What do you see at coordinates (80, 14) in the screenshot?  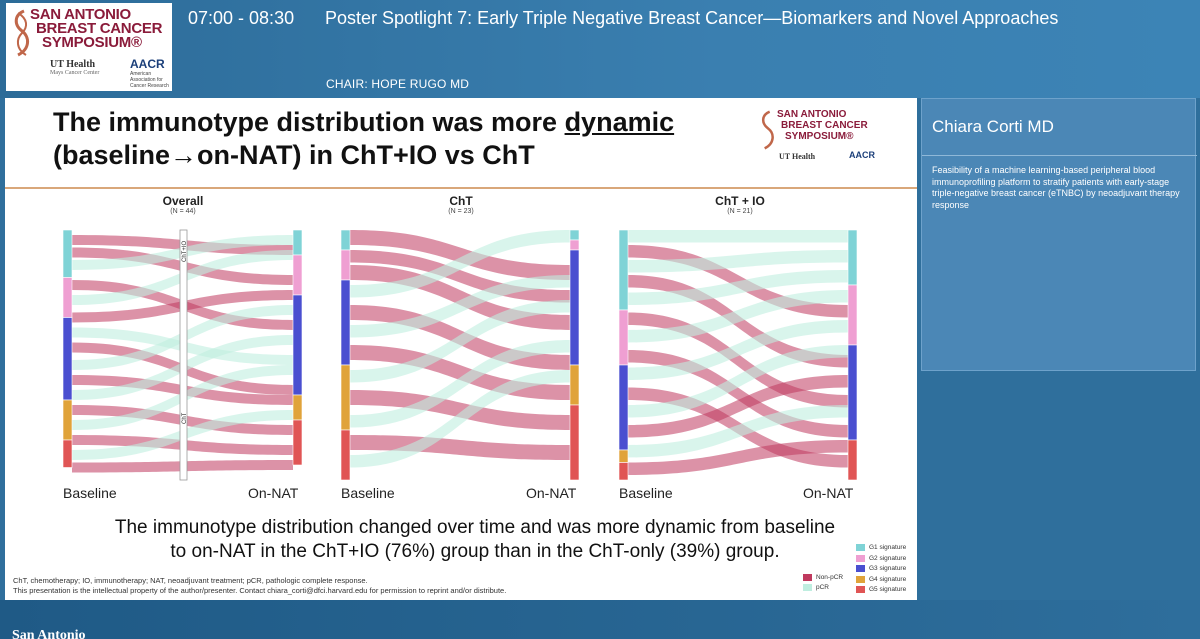 I see `logo-line1: SAN ANTONIO` at bounding box center [80, 14].